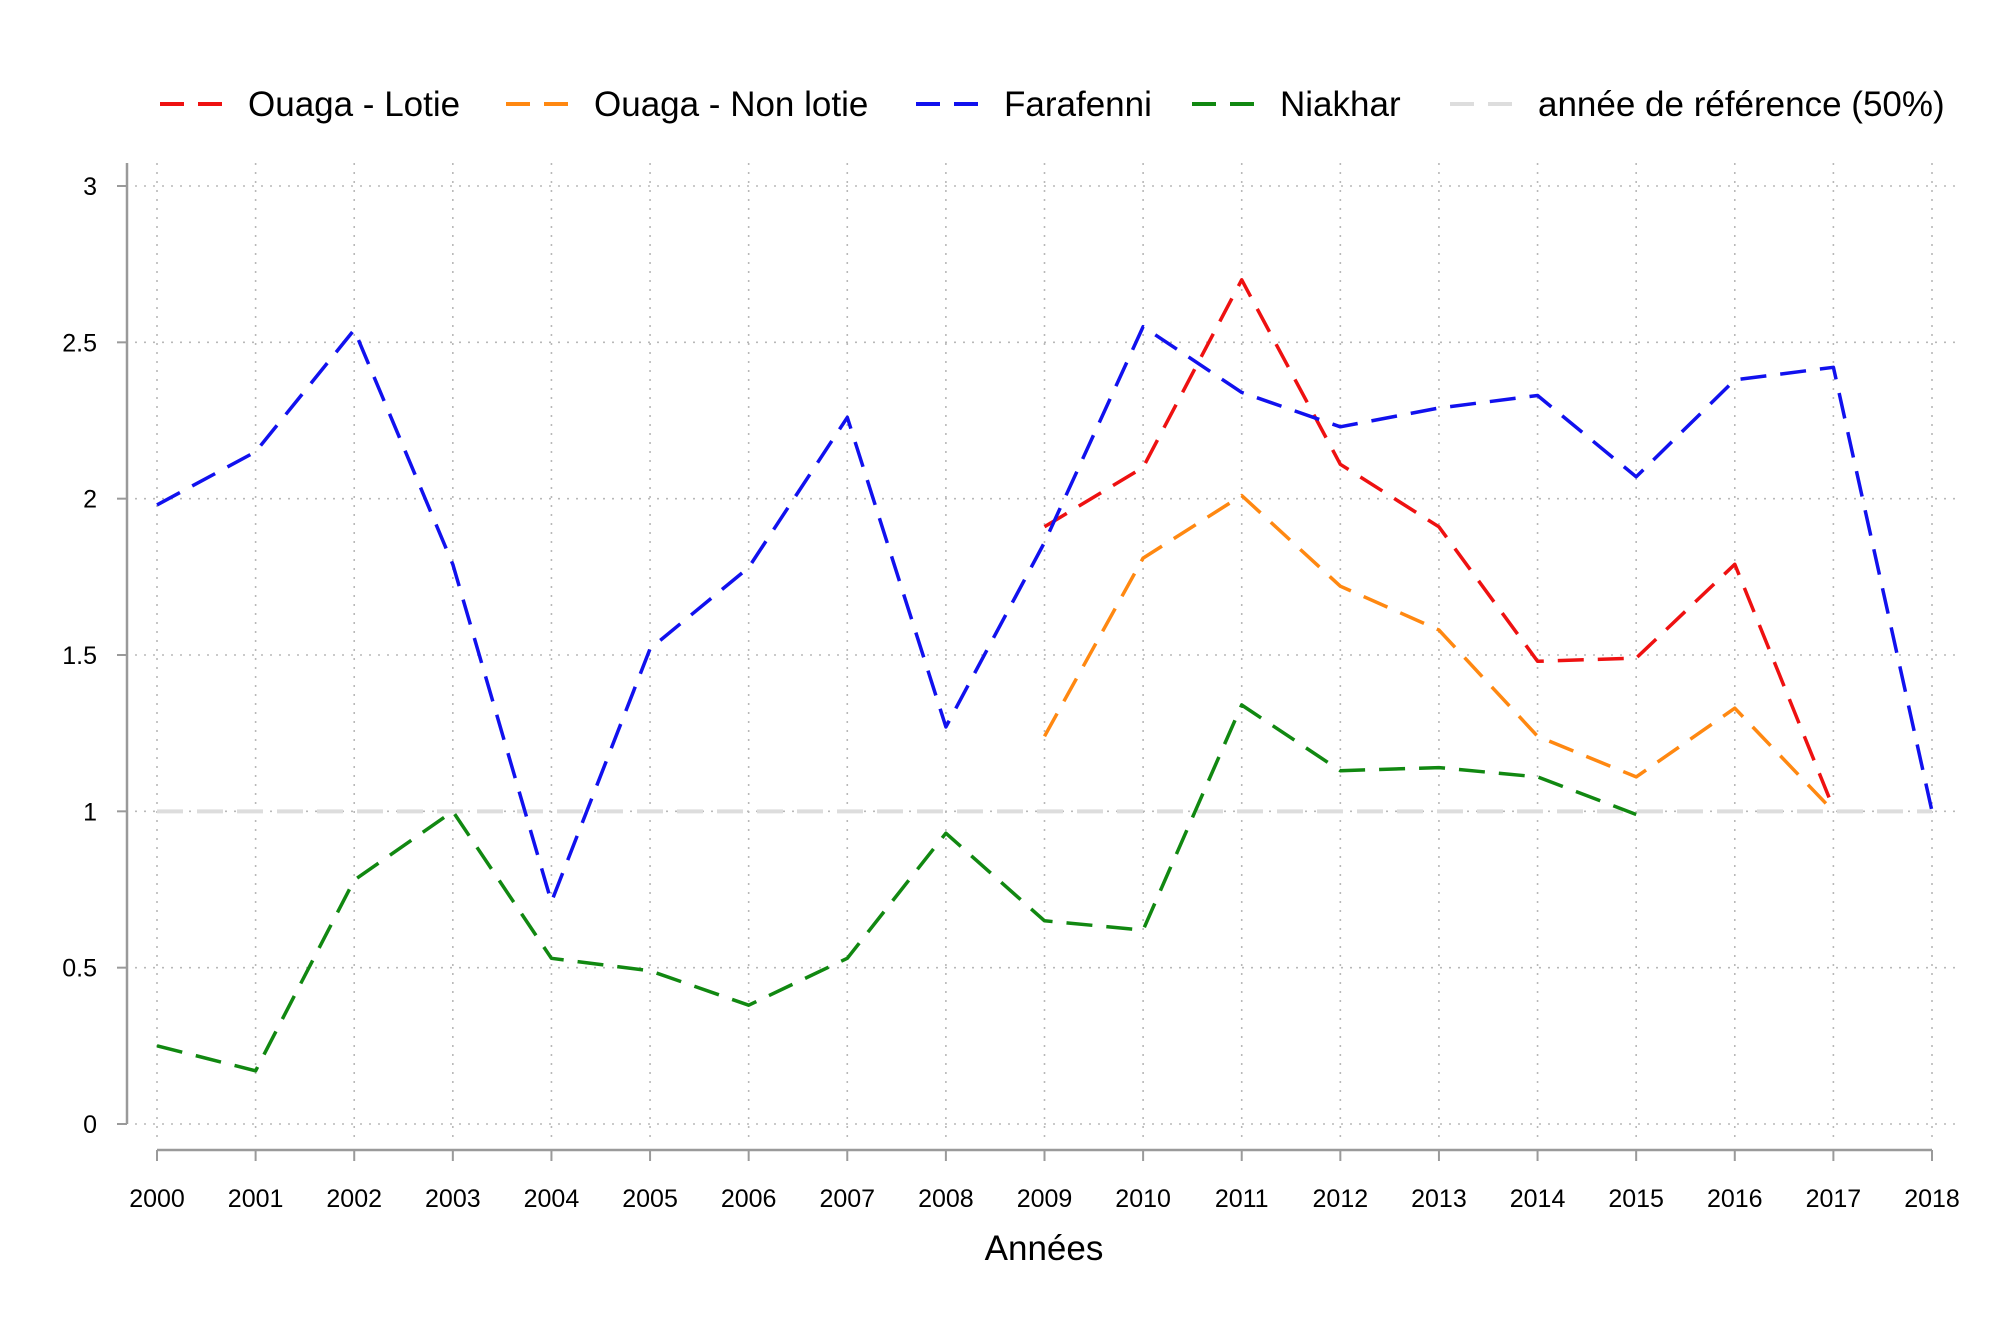  I want to click on y-tick-label: 1, so click(90, 812).